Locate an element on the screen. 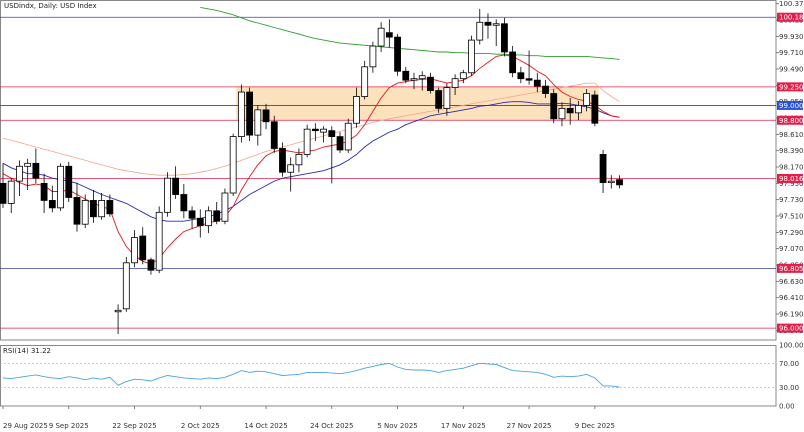  price-tick-label: 97.730 is located at coordinates (791, 200).